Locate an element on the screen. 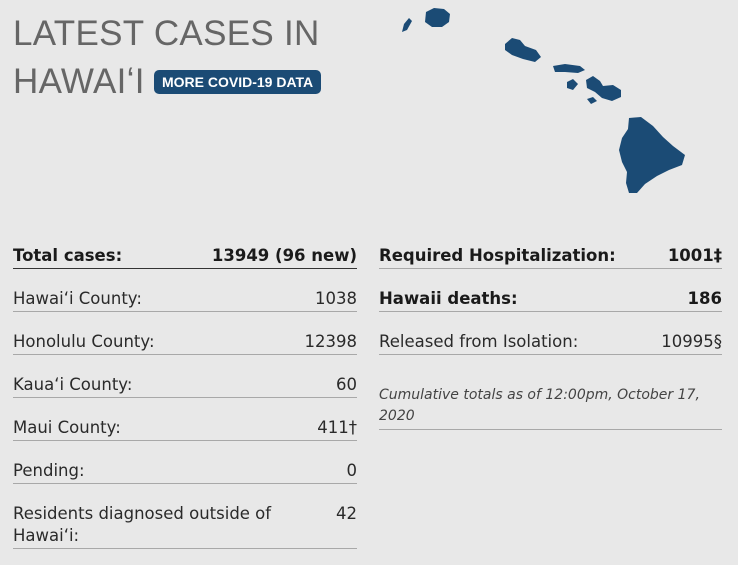 This screenshot has width=738, height=565. stat-label: Residents diagnosed outside of Hawaiʻi: is located at coordinates (142, 524).